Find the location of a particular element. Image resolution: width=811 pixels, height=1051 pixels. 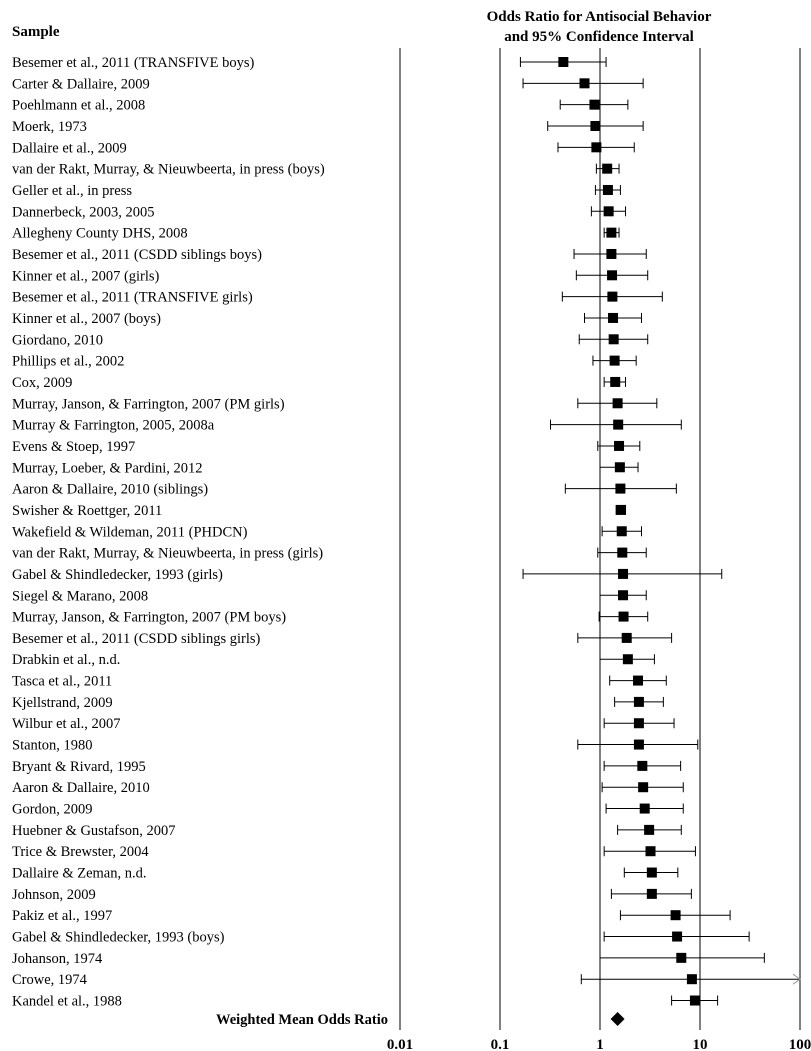

study-row: Wakefield & Wildeman, 2011 (PHDCN) is located at coordinates (327, 532).